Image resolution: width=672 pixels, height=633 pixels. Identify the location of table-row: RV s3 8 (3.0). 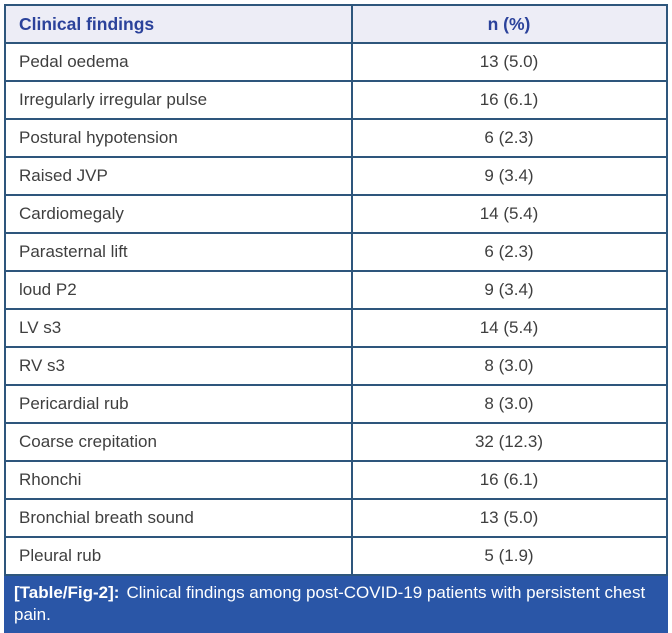
(336, 366).